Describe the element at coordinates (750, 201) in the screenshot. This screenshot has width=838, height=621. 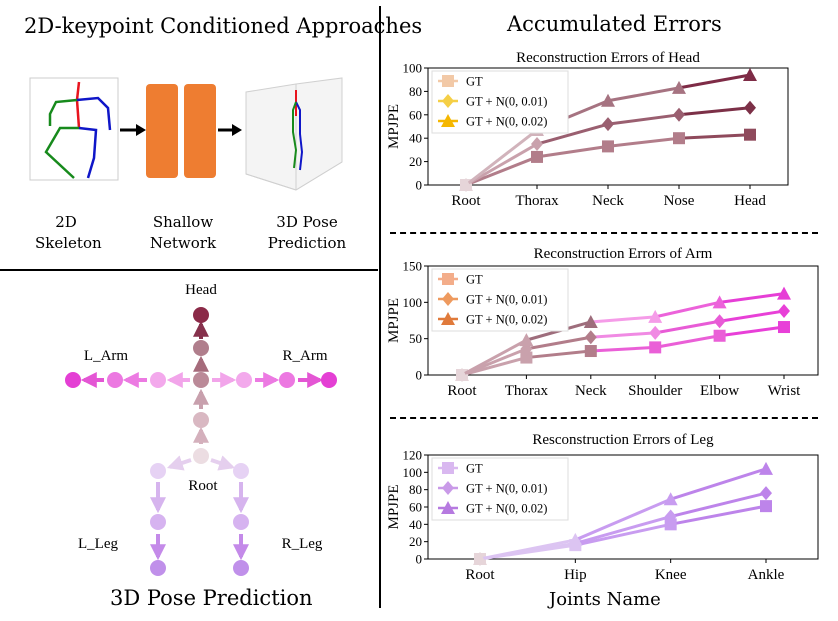
I see `x-tick-label: Head` at that location.